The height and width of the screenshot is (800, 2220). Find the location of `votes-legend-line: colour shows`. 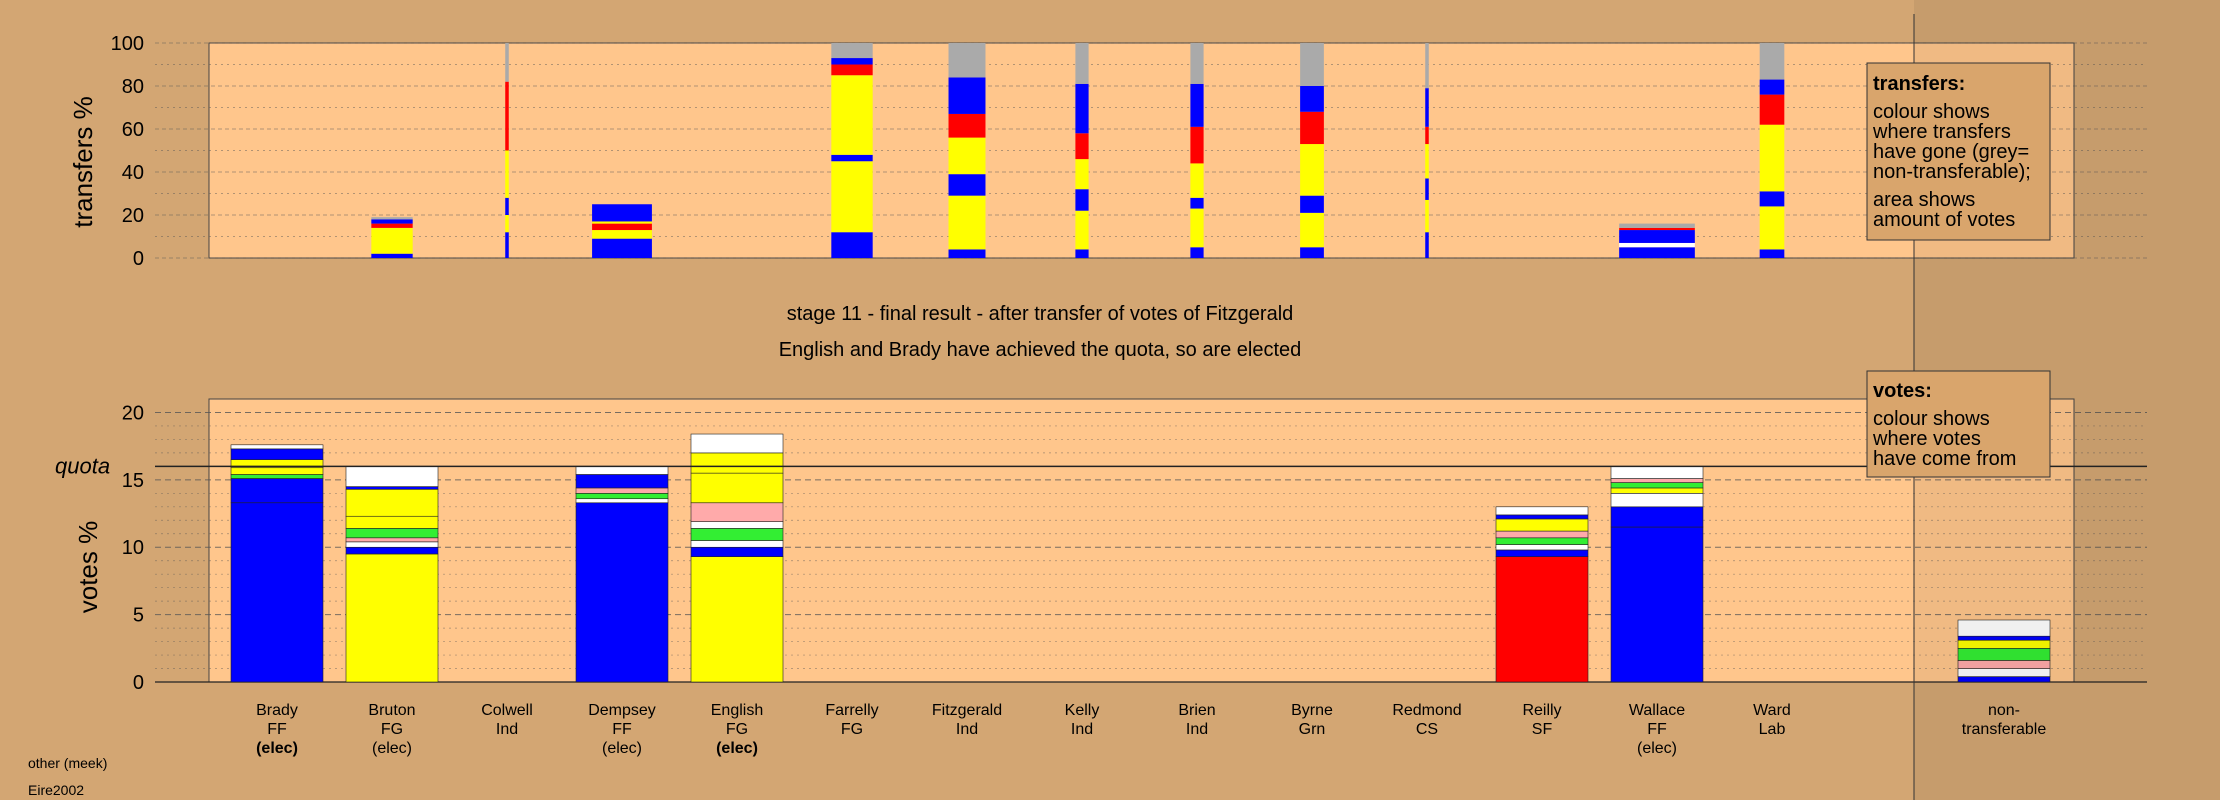

votes-legend-line: colour shows is located at coordinates (1931, 419).